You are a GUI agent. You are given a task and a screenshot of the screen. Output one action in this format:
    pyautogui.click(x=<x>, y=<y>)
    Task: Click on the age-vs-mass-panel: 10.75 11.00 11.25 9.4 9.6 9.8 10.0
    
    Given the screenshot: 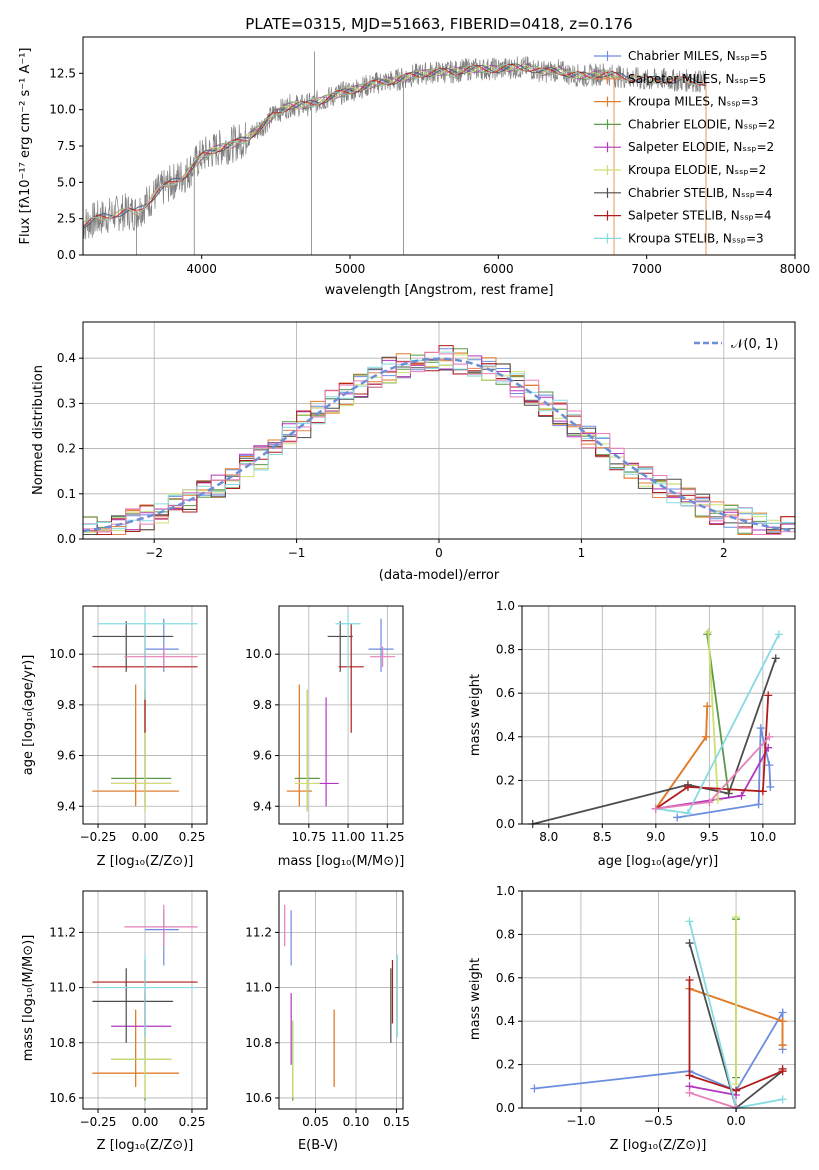 What is the action you would take?
    pyautogui.click(x=324, y=724)
    